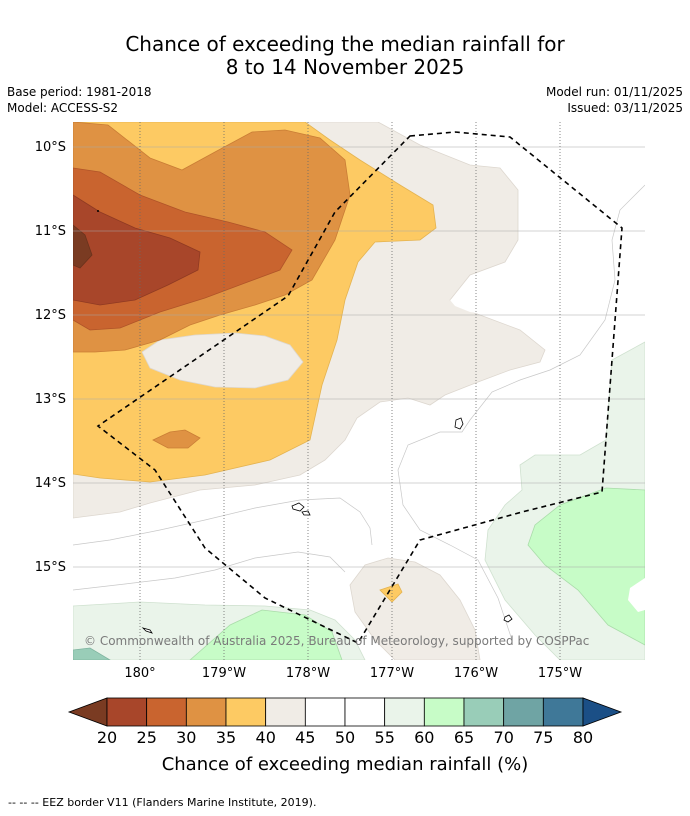 This screenshot has width=690, height=816. I want to click on contour-white-notch, so click(636, 595).